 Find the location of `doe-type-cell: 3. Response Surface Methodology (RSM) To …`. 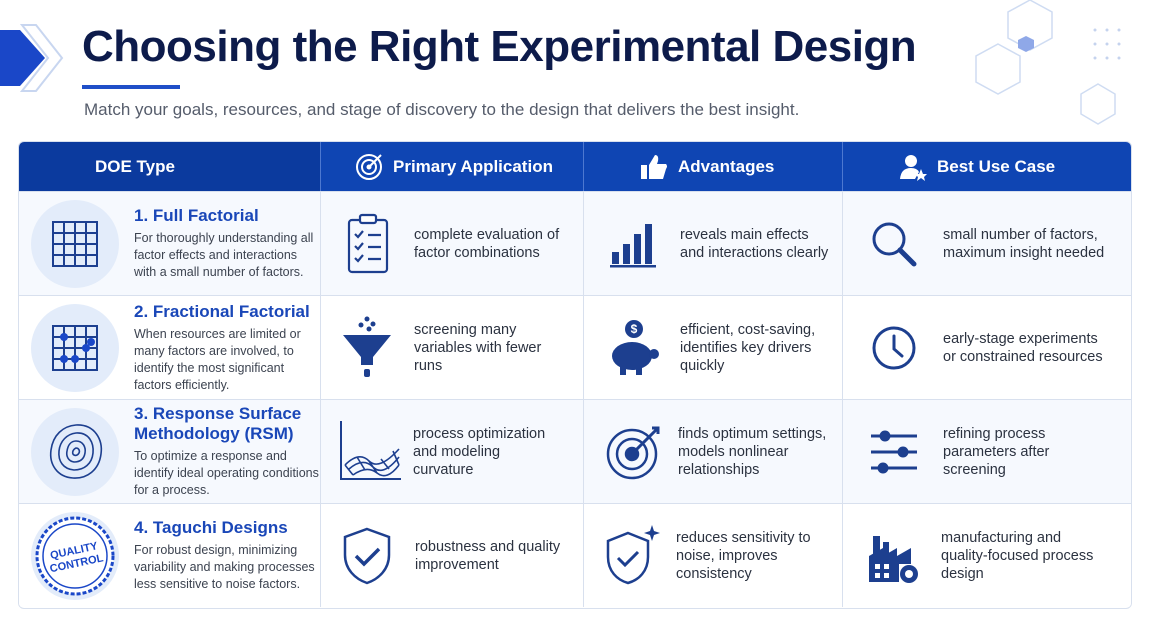

doe-type-cell: 3. Response Surface Methodology (RSM) To … is located at coordinates (170, 451).